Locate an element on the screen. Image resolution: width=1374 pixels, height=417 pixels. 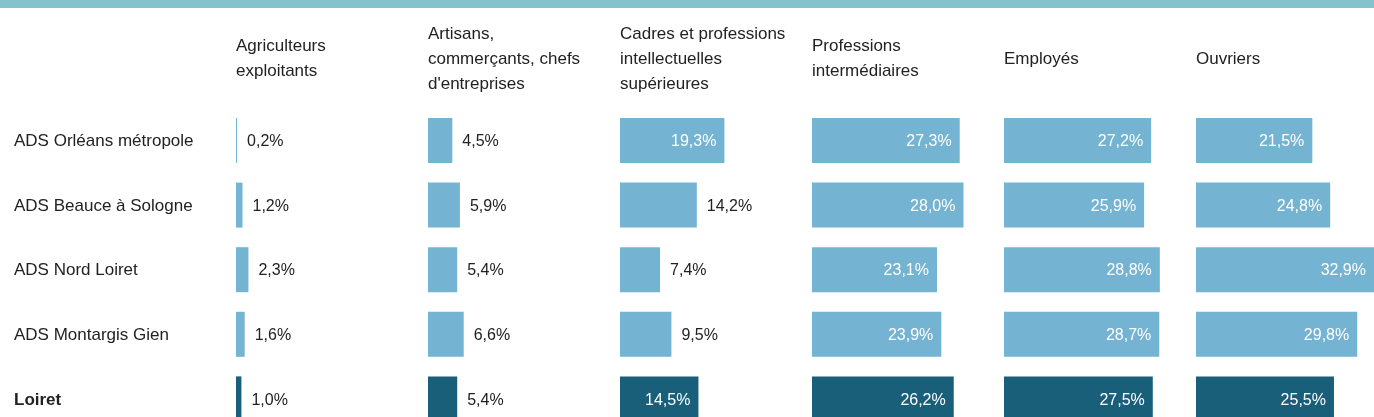
text: Artisans, commerçants, chefs d'entreprises is located at coordinates (505, 58).